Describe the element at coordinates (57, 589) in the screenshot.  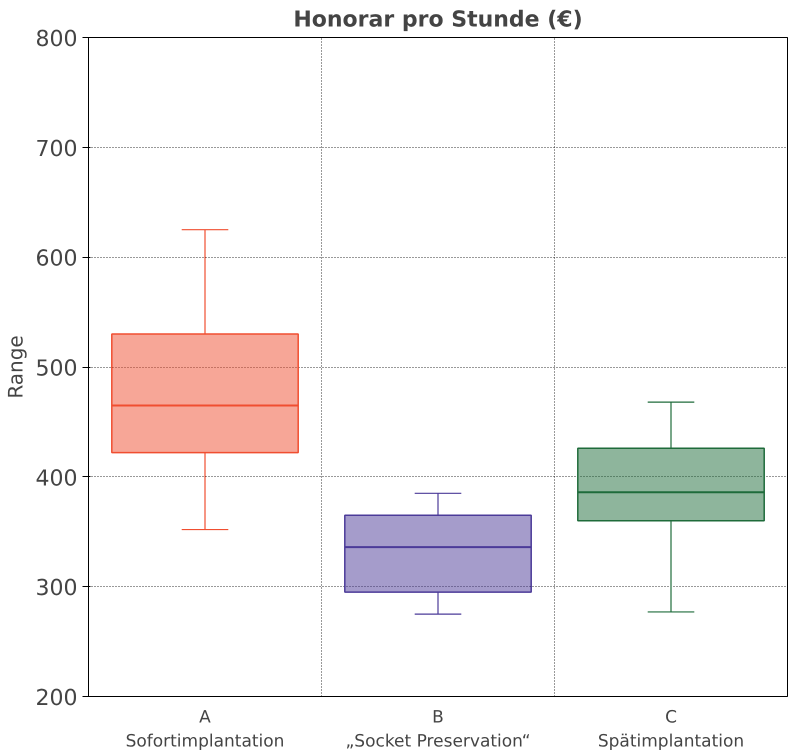
I see `y-tick-label: 300` at that location.